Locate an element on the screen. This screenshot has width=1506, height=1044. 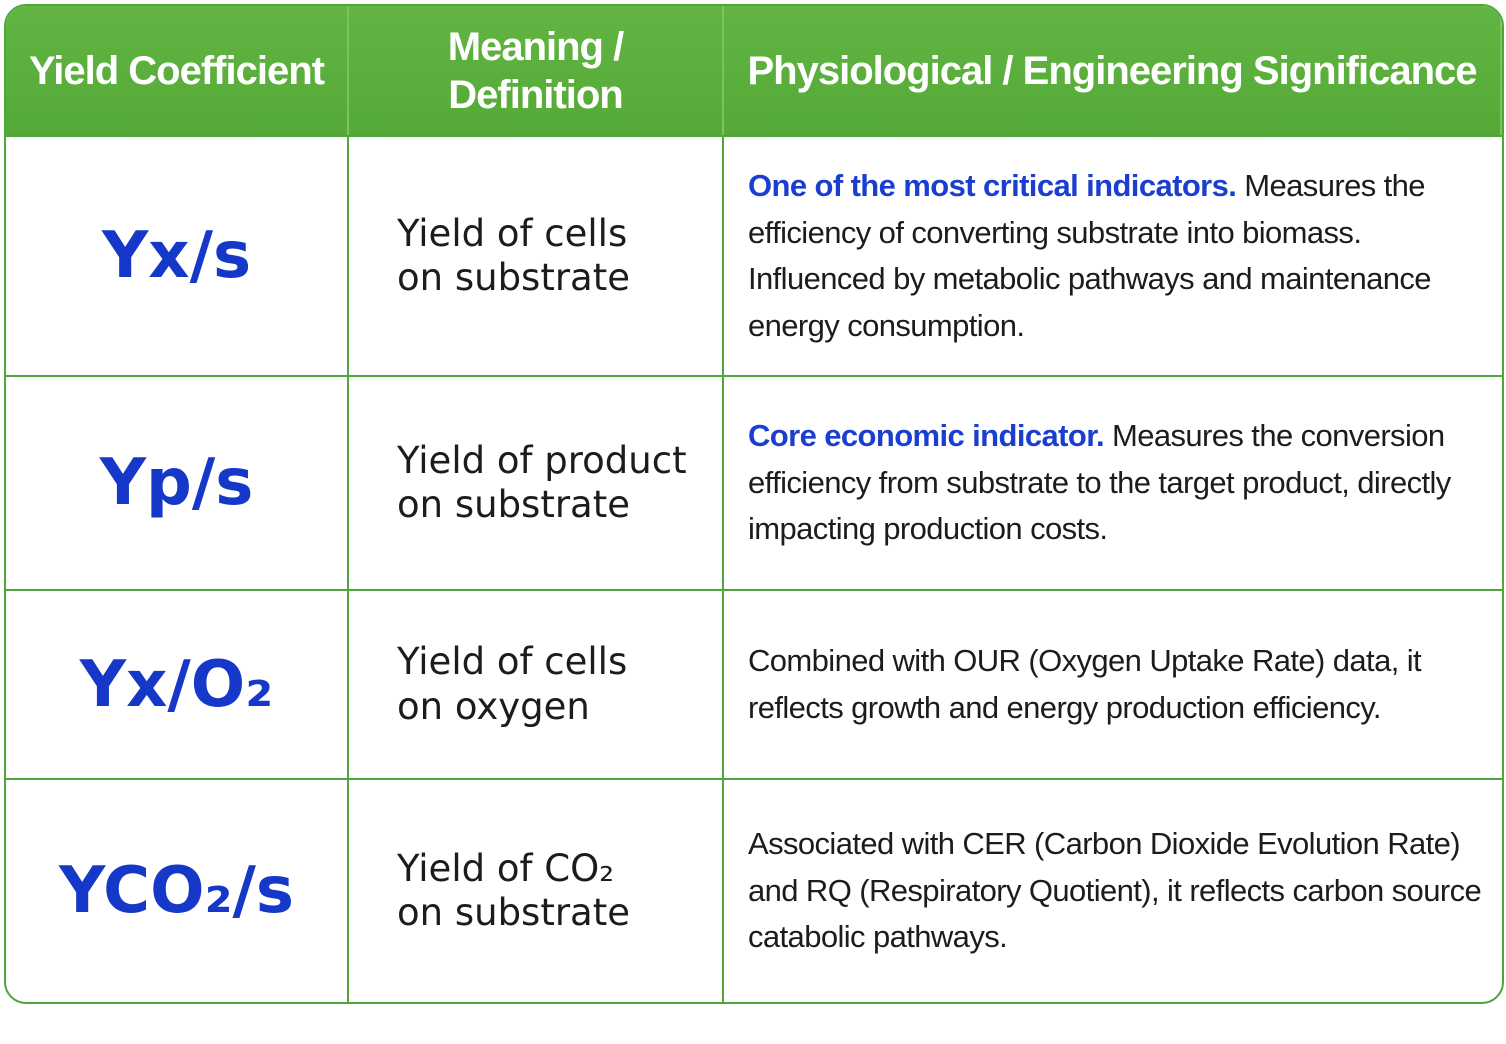
meaning-cell: Yield of cells on substrate is located at coordinates (536, 255).